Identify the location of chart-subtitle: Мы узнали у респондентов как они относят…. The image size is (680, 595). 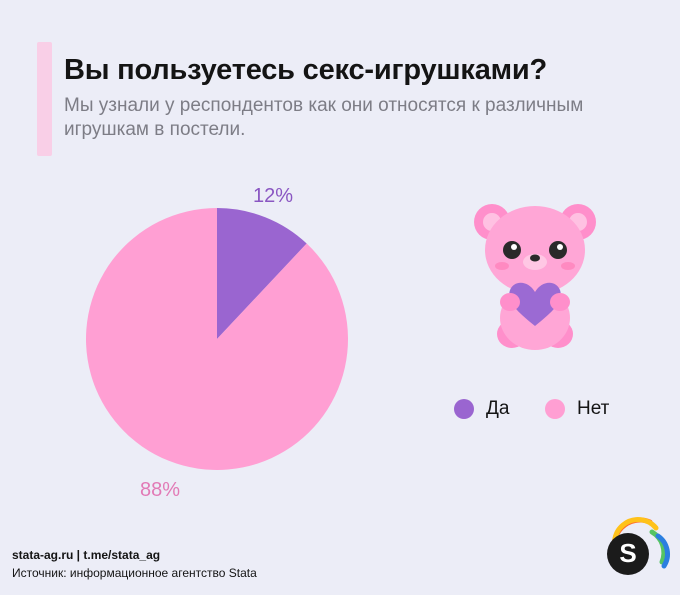
(324, 117).